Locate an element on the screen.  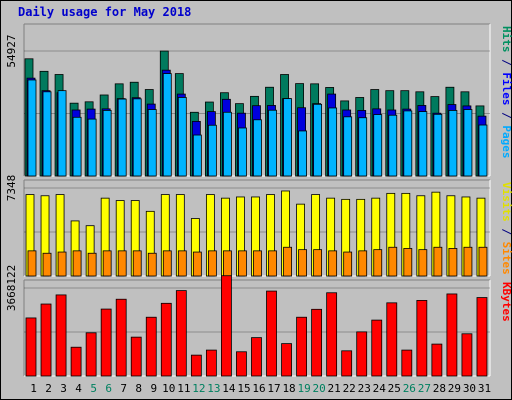
x-tick-label-12: 12 is located at coordinates (198, 388).